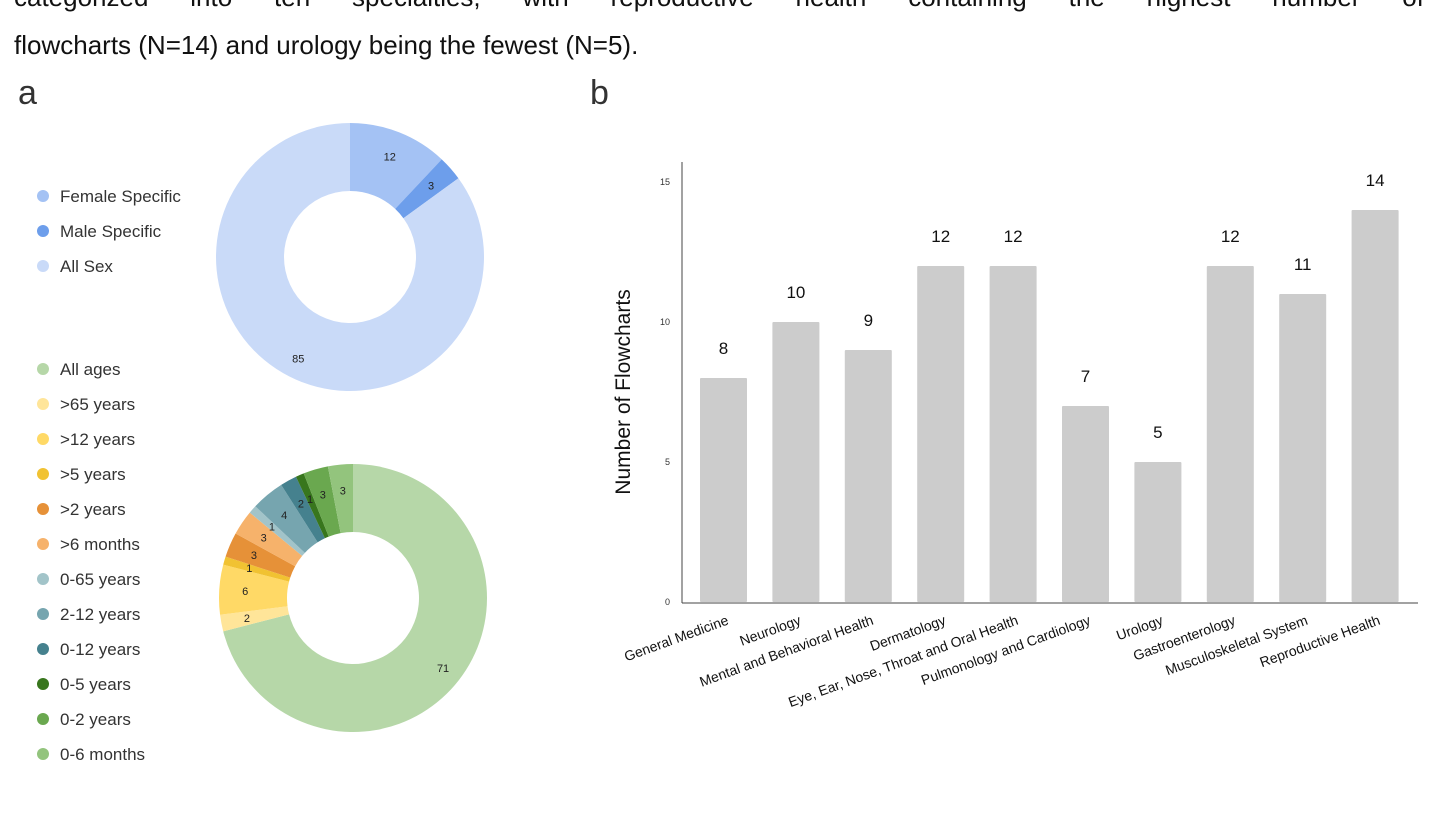 This screenshot has width=1438, height=820. I want to click on age-donut-legend-label: 0-2 years, so click(95, 719).